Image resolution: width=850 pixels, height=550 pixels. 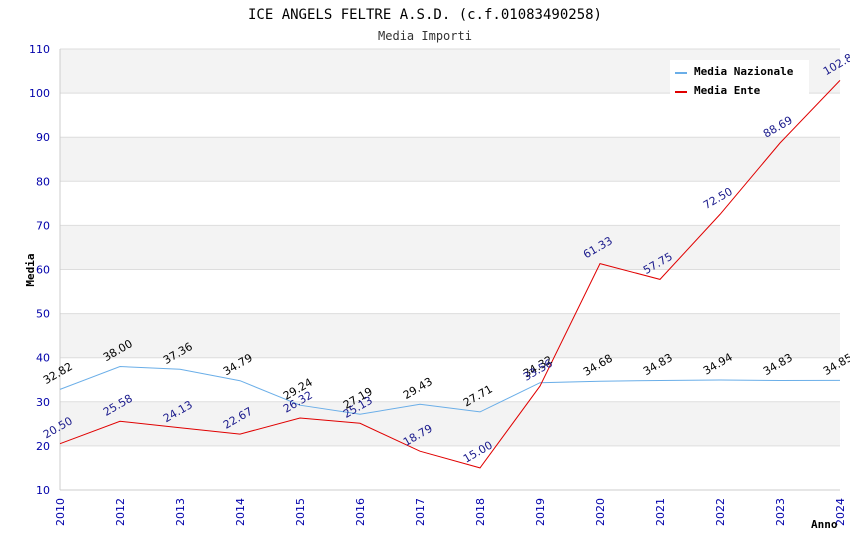 What do you see at coordinates (450, 390) in the screenshot?
I see `series-line` at bounding box center [450, 390].